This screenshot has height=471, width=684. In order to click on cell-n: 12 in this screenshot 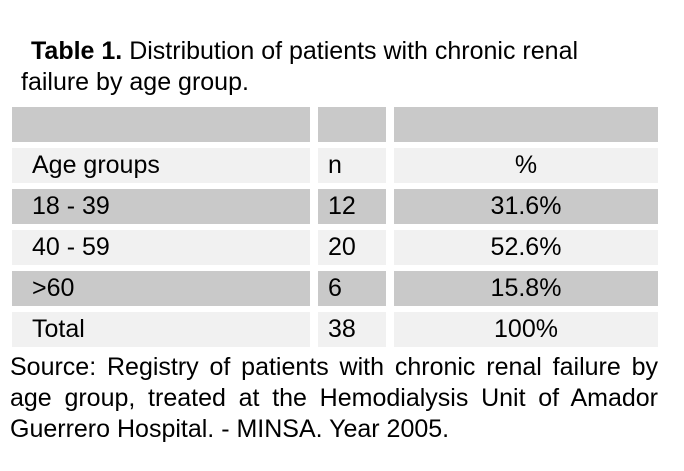, I will do `click(352, 206)`.